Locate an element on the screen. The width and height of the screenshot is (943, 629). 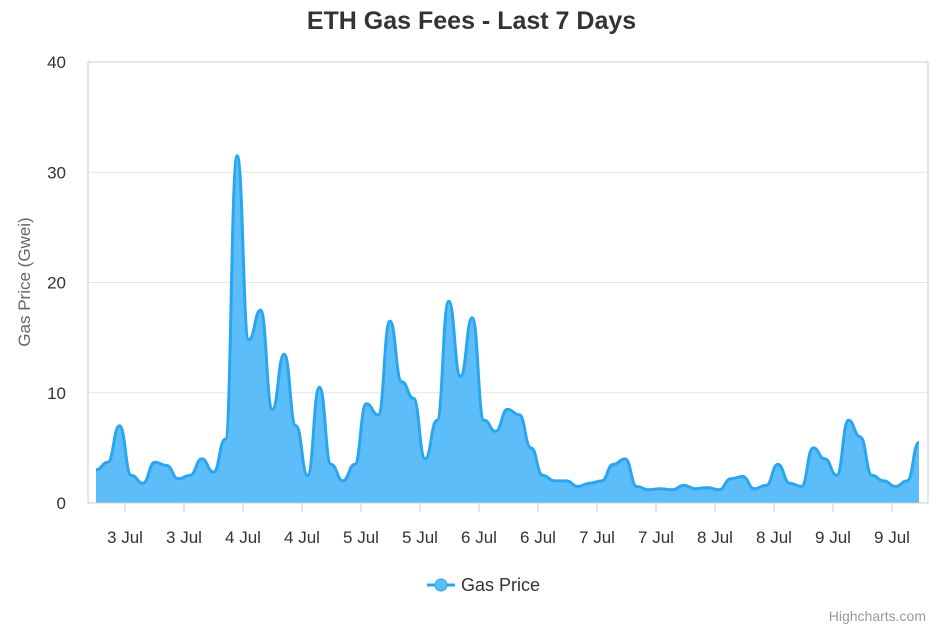
x-tick-label-4: 5 Jul is located at coordinates (361, 537).